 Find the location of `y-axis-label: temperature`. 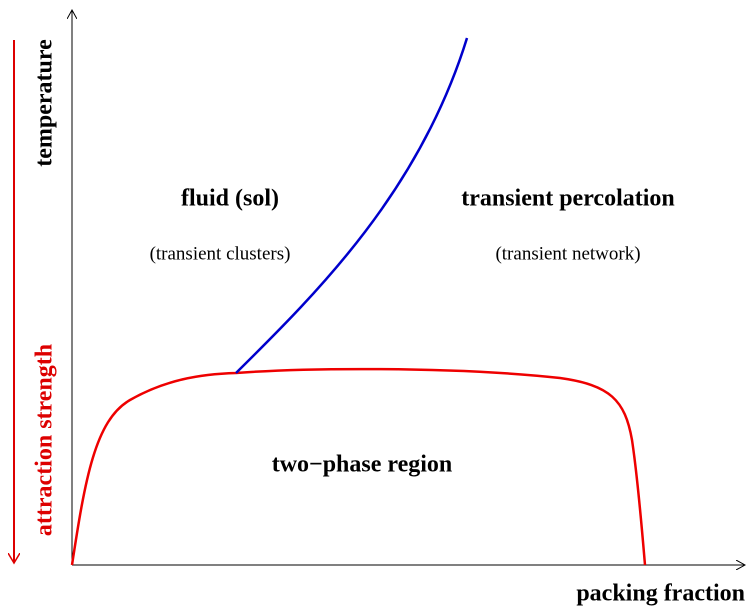

y-axis-label: temperature is located at coordinates (45, 103).